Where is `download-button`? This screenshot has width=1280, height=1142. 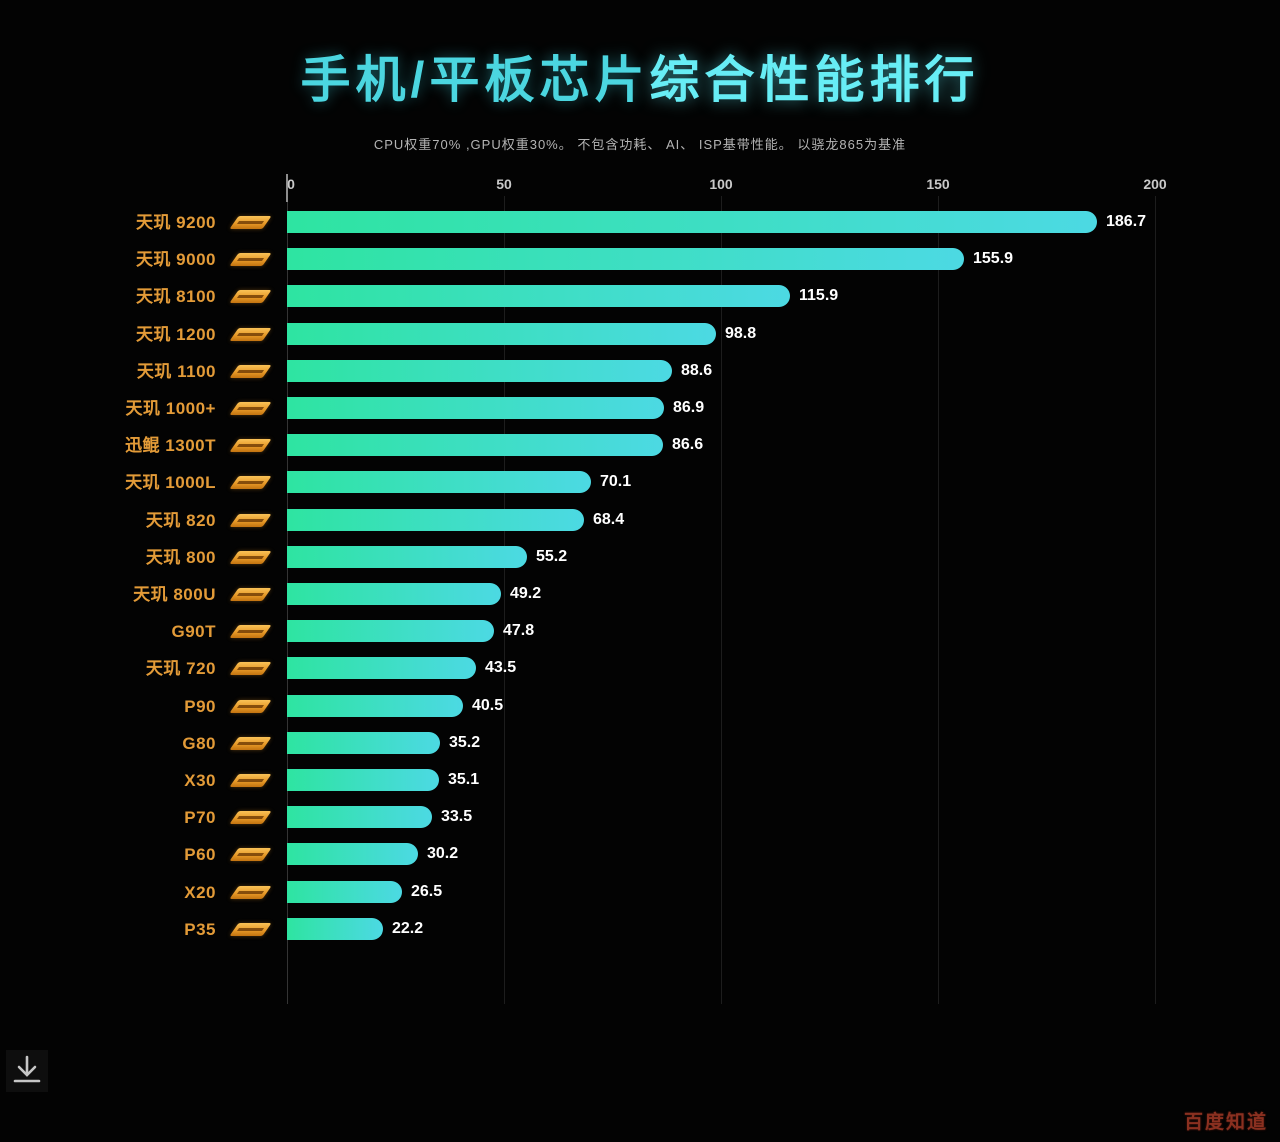
download-button is located at coordinates (27, 1071).